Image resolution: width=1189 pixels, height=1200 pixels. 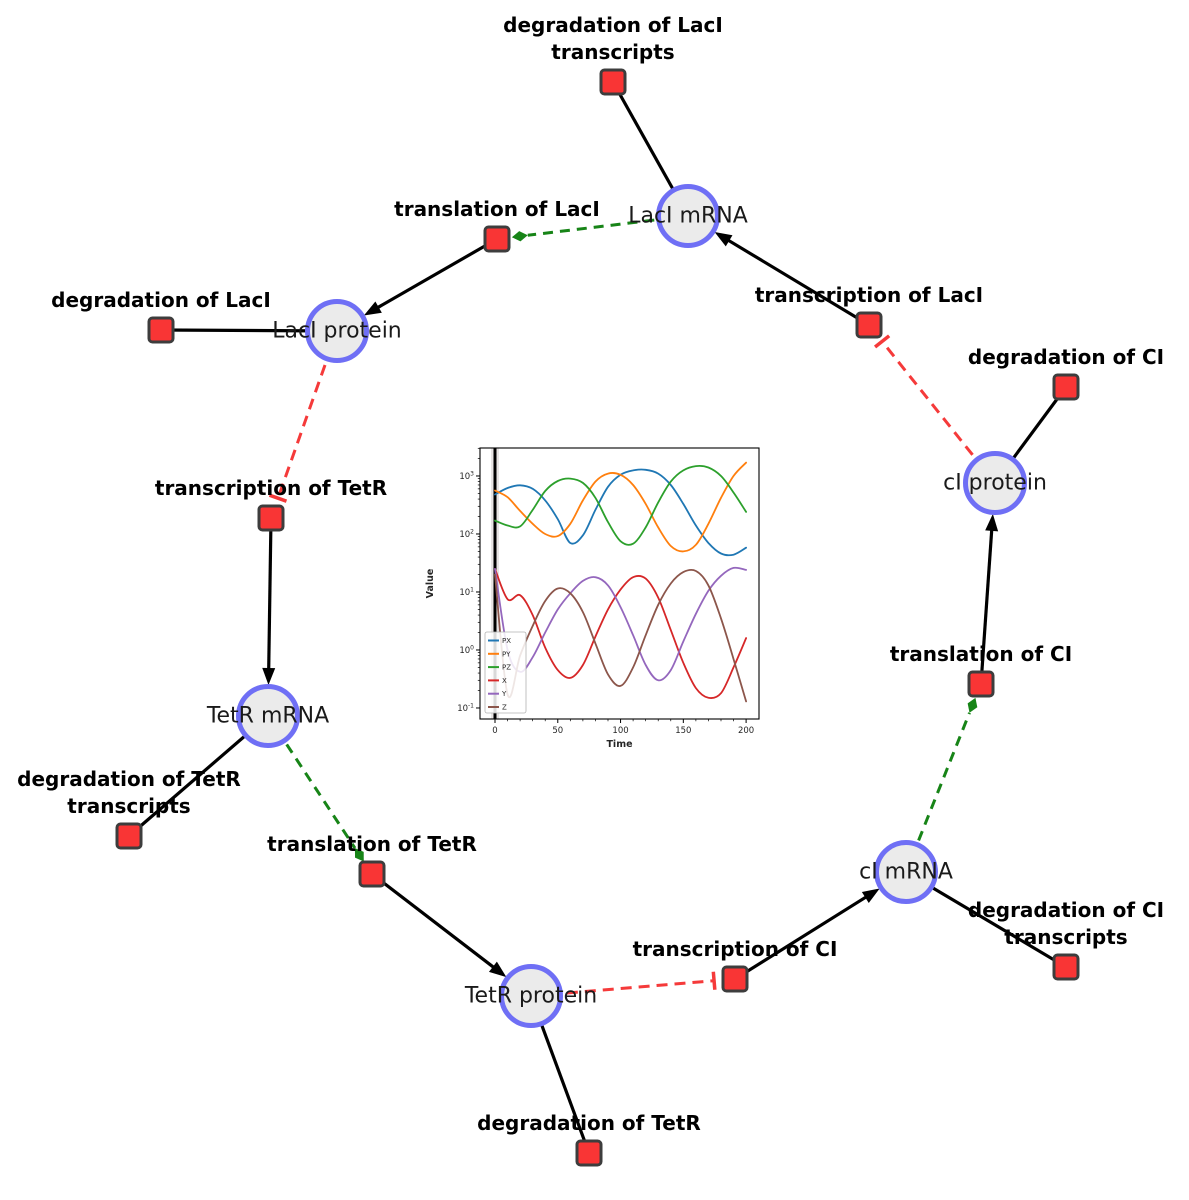 I want to click on reaction-node-translation-tetr, so click(x=372, y=874).